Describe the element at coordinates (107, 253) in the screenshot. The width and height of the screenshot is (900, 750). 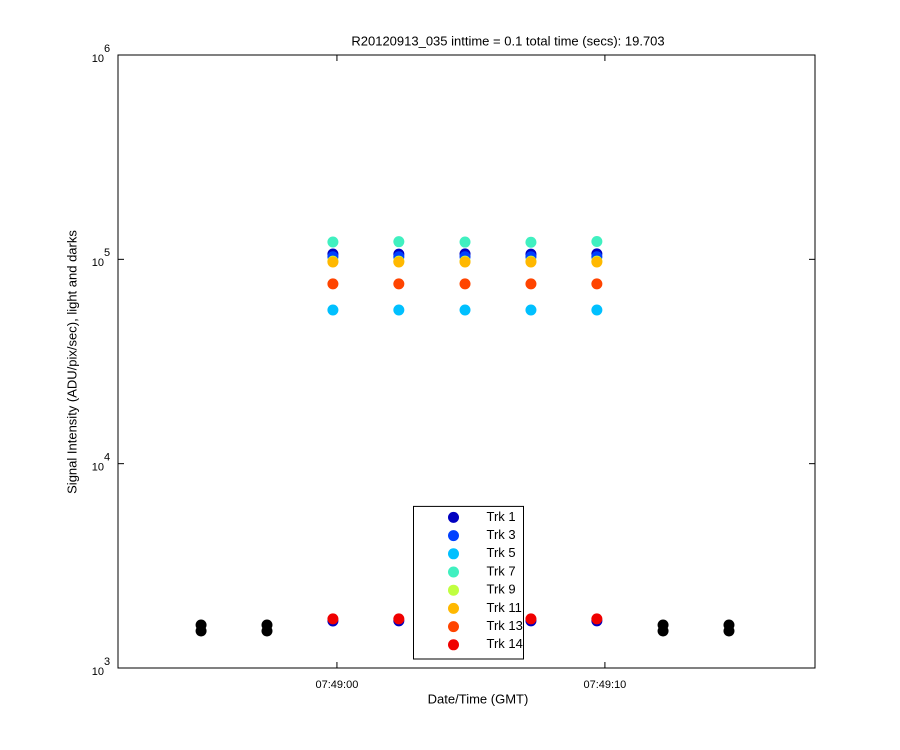
I see `y-tick-exponent: 5` at that location.